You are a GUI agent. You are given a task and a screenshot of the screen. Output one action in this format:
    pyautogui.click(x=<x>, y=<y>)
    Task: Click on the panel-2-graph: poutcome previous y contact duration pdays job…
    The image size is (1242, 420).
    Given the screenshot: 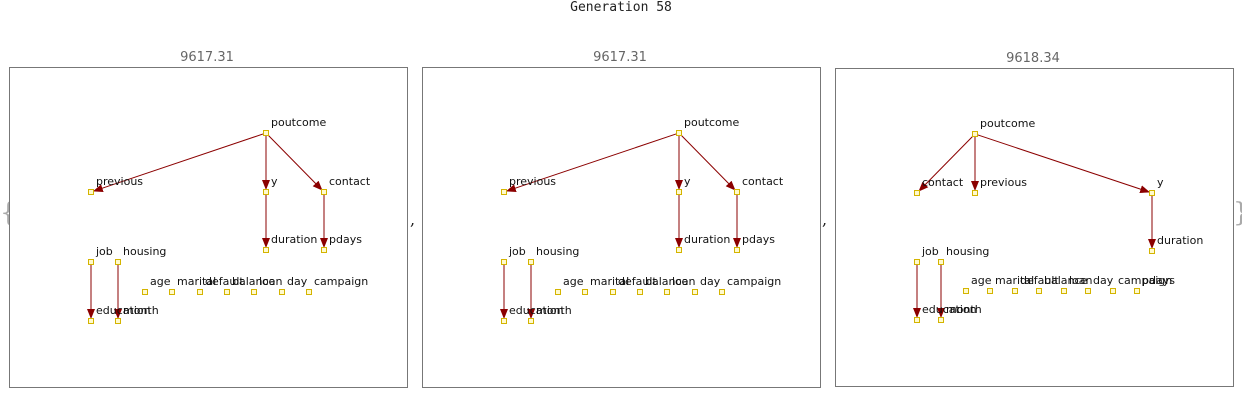 What is the action you would take?
    pyautogui.click(x=642, y=220)
    